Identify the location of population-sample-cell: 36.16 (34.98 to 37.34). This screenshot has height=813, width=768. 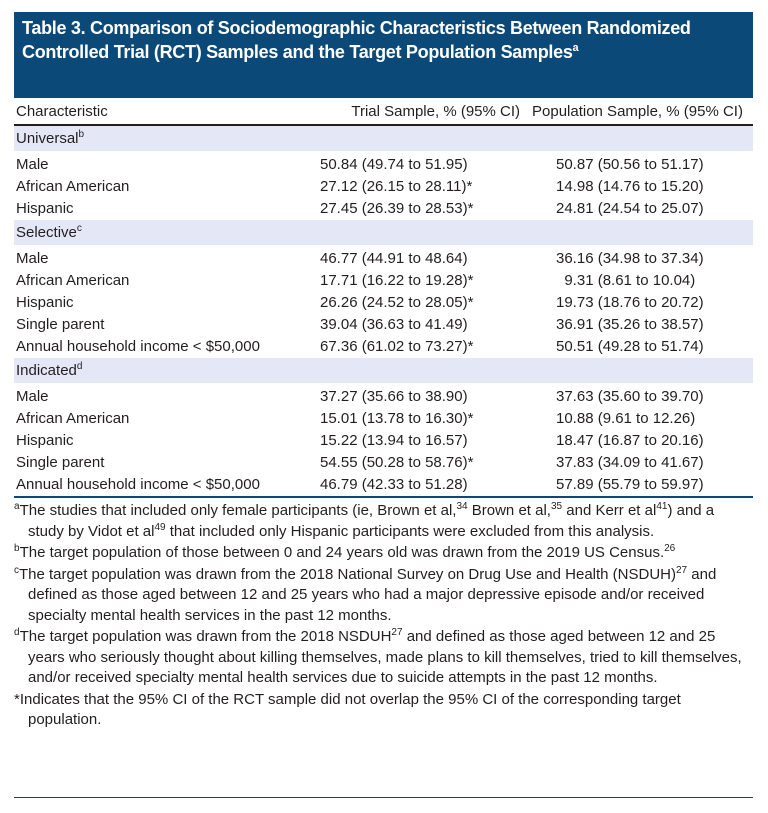
(630, 258).